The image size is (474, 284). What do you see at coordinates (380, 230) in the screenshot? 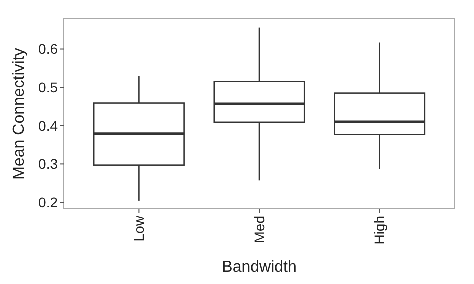
I see `x-tick-label: High` at bounding box center [380, 230].